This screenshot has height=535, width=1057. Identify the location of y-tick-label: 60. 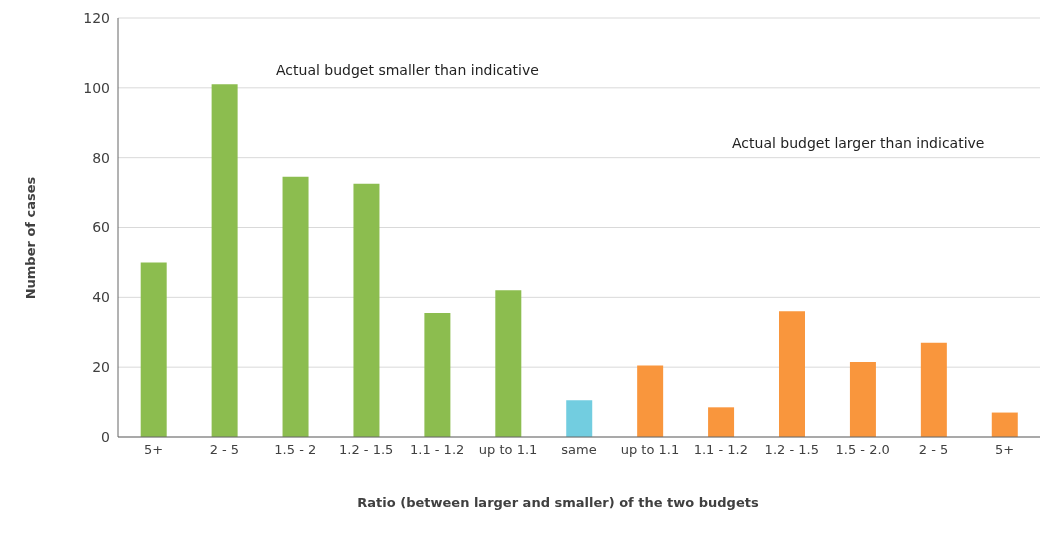
(101, 227).